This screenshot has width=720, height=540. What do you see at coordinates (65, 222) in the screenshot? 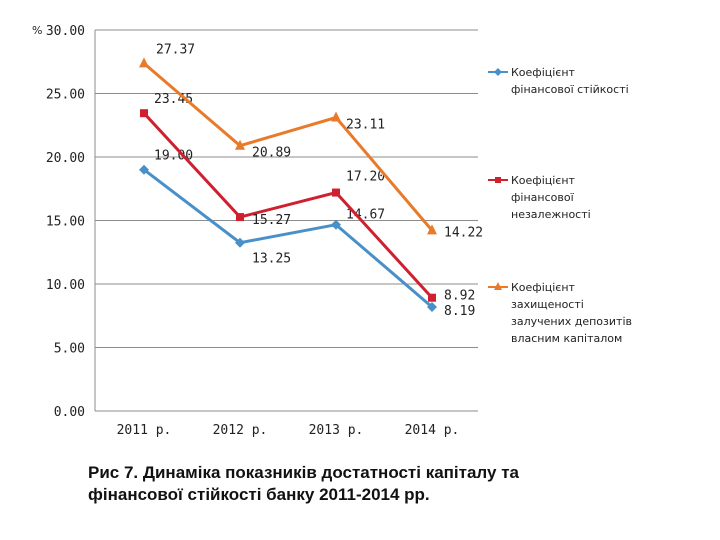
I see `y-tick-label-3: 15.00` at bounding box center [65, 222].